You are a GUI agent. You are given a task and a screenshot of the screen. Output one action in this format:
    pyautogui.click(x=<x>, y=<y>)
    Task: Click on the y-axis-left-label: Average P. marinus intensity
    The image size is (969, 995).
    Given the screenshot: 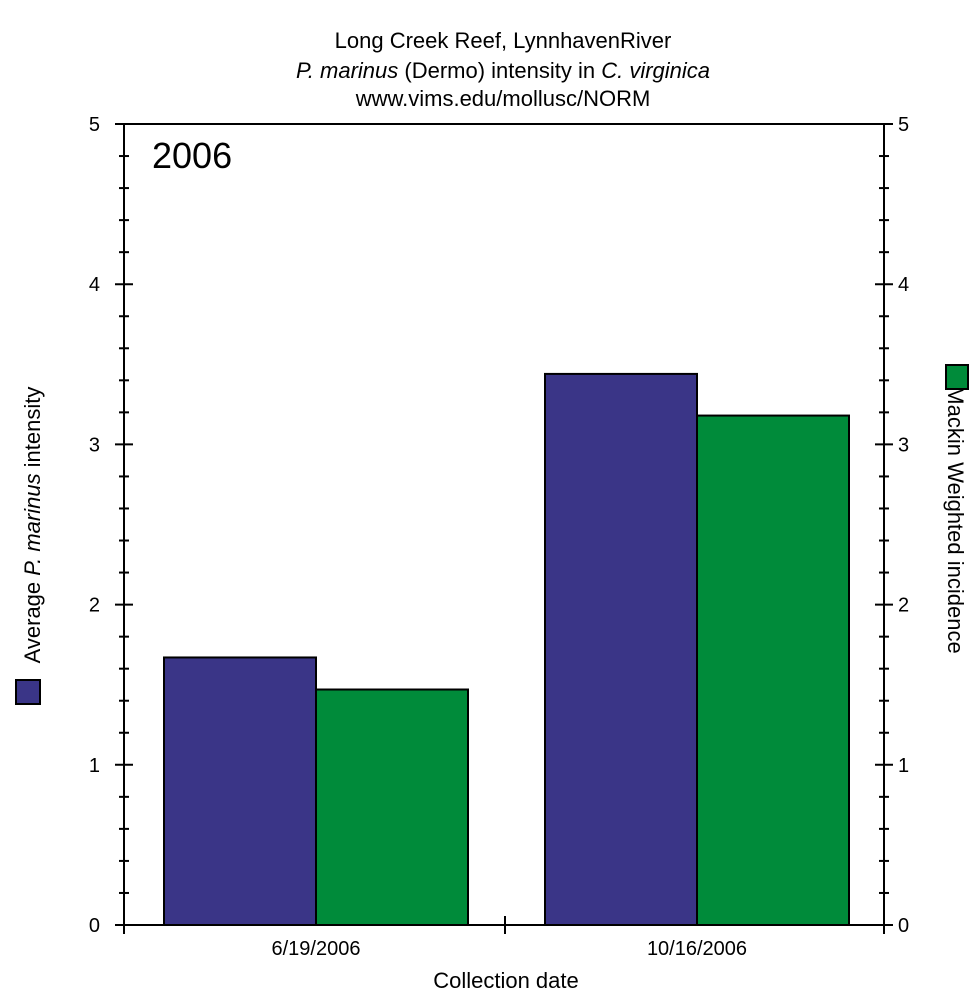 What is the action you would take?
    pyautogui.click(x=32, y=525)
    